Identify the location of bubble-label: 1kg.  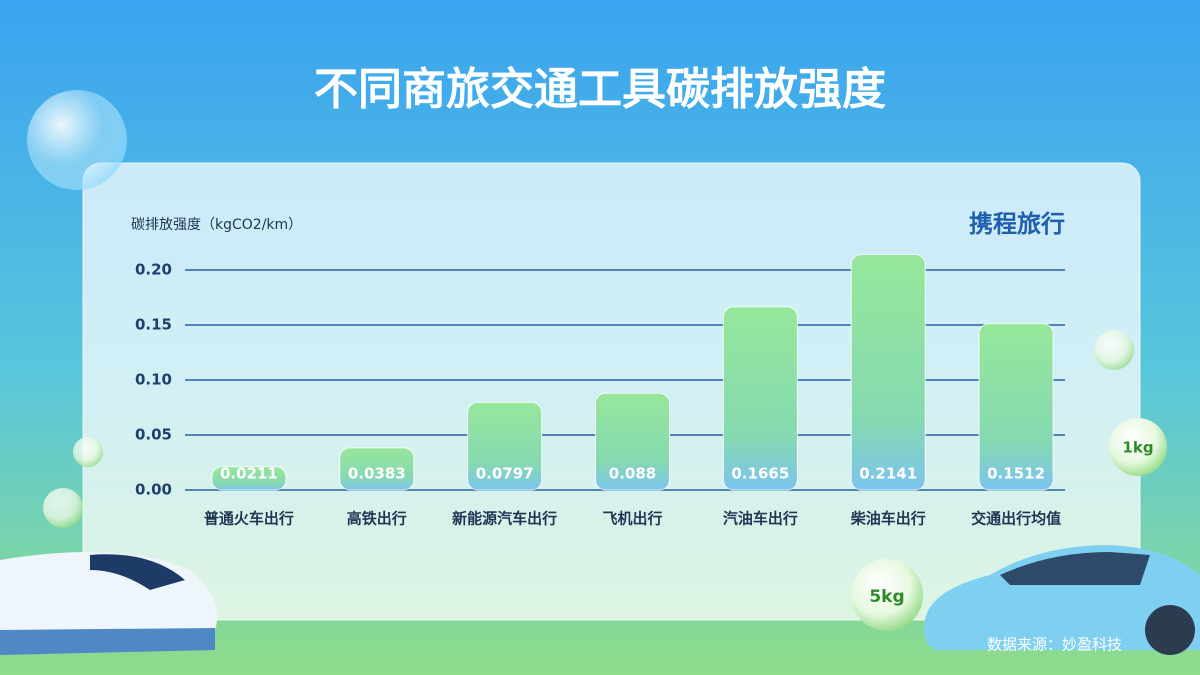
(1137, 448).